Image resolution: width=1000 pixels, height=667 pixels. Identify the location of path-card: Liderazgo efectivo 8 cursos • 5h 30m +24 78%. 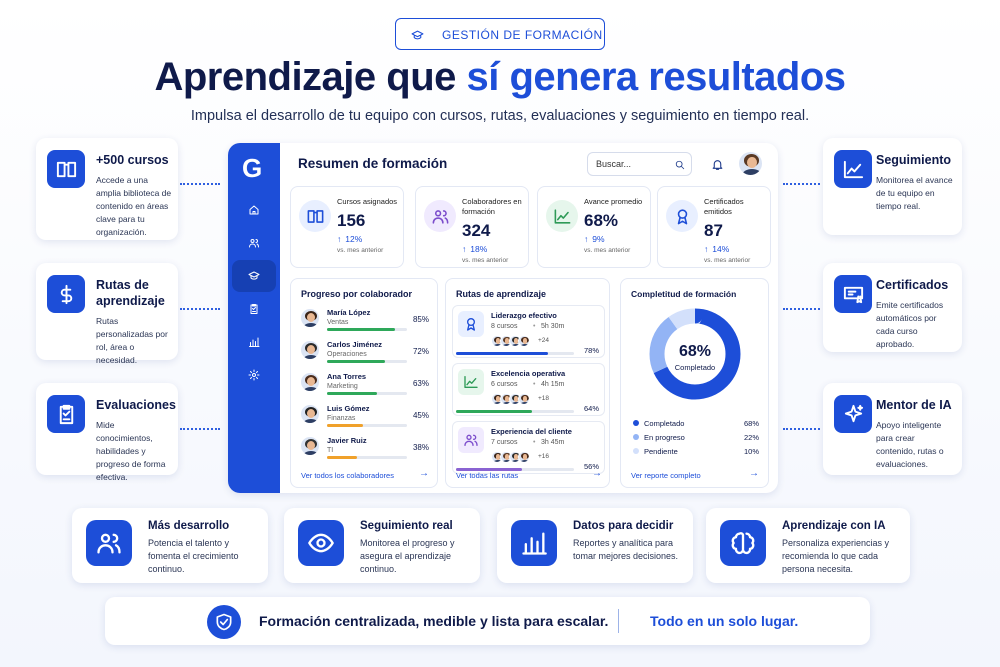
(528, 331).